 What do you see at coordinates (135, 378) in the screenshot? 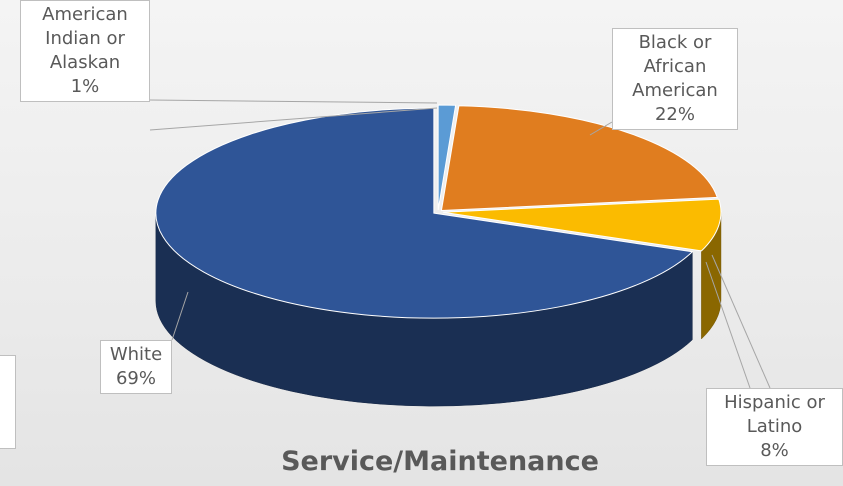
I see `value-label: 69%` at bounding box center [135, 378].